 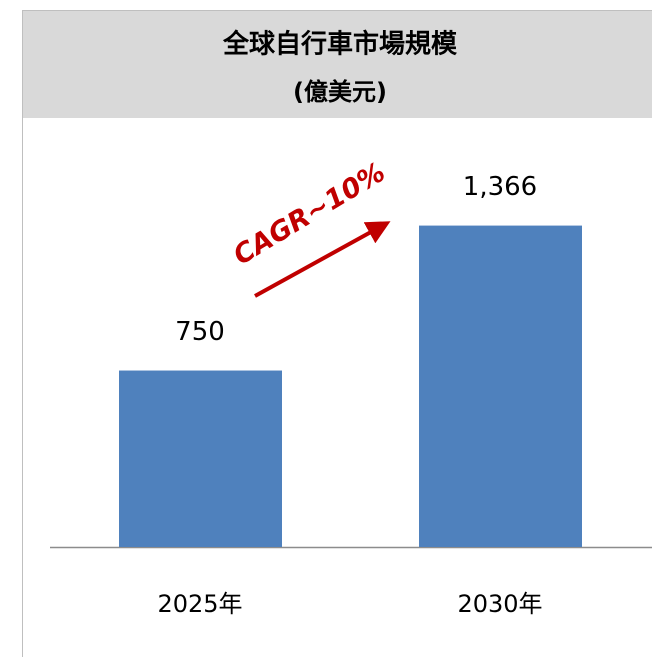 I want to click on chart-subtitle: (億美元), so click(x=340, y=92).